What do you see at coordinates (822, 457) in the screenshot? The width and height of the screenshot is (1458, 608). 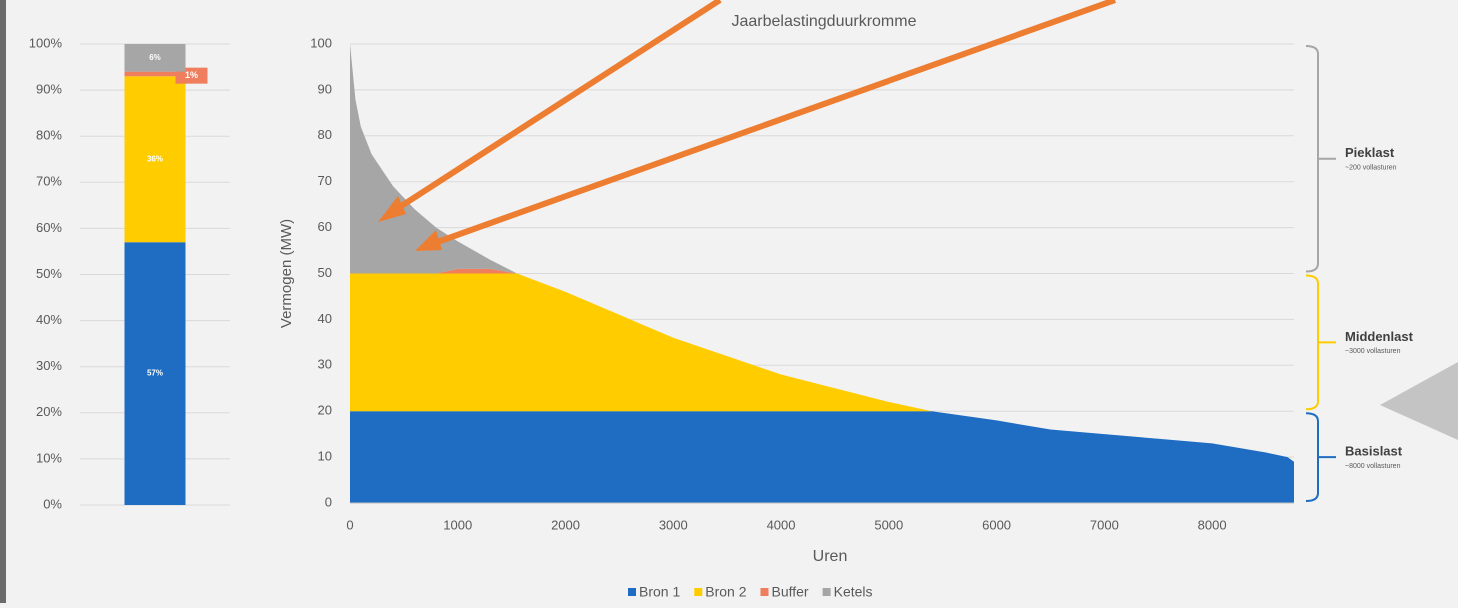 I see `area` at bounding box center [822, 457].